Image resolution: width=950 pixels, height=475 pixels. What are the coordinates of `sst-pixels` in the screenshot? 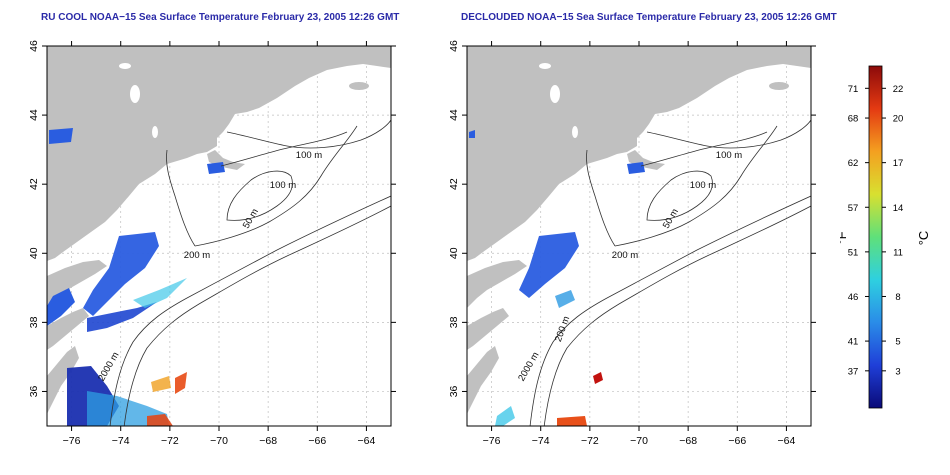 It's located at (557, 278).